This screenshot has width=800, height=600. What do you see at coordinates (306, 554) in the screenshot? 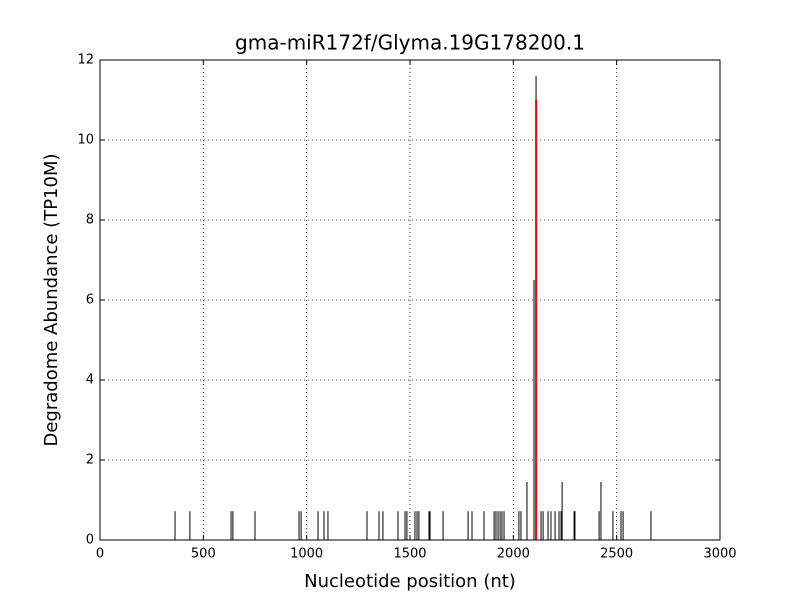
I see `x-tick-label: 1000` at bounding box center [306, 554].